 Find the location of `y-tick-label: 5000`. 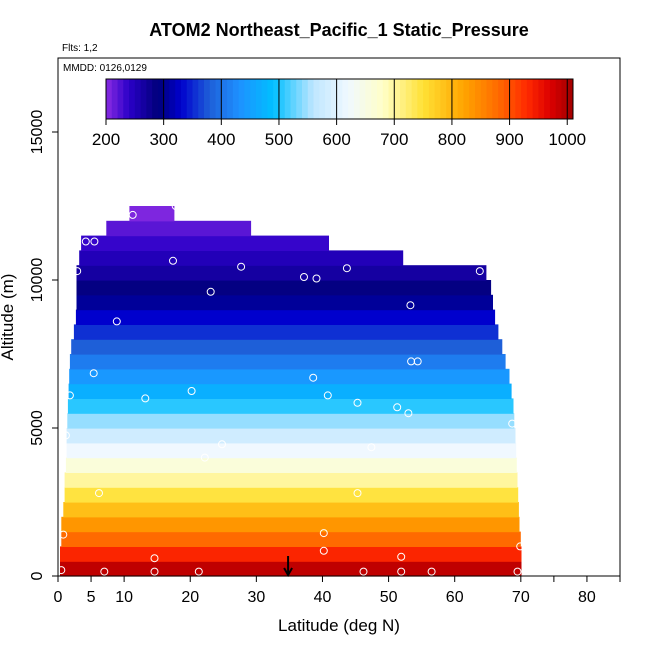

y-tick-label: 5000 is located at coordinates (37, 428).